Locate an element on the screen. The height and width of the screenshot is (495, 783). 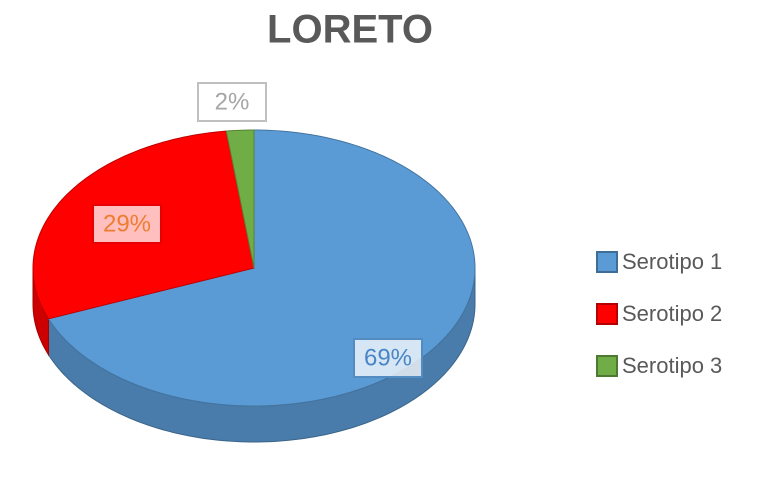
legend-label: Serotipo 2 is located at coordinates (672, 313).